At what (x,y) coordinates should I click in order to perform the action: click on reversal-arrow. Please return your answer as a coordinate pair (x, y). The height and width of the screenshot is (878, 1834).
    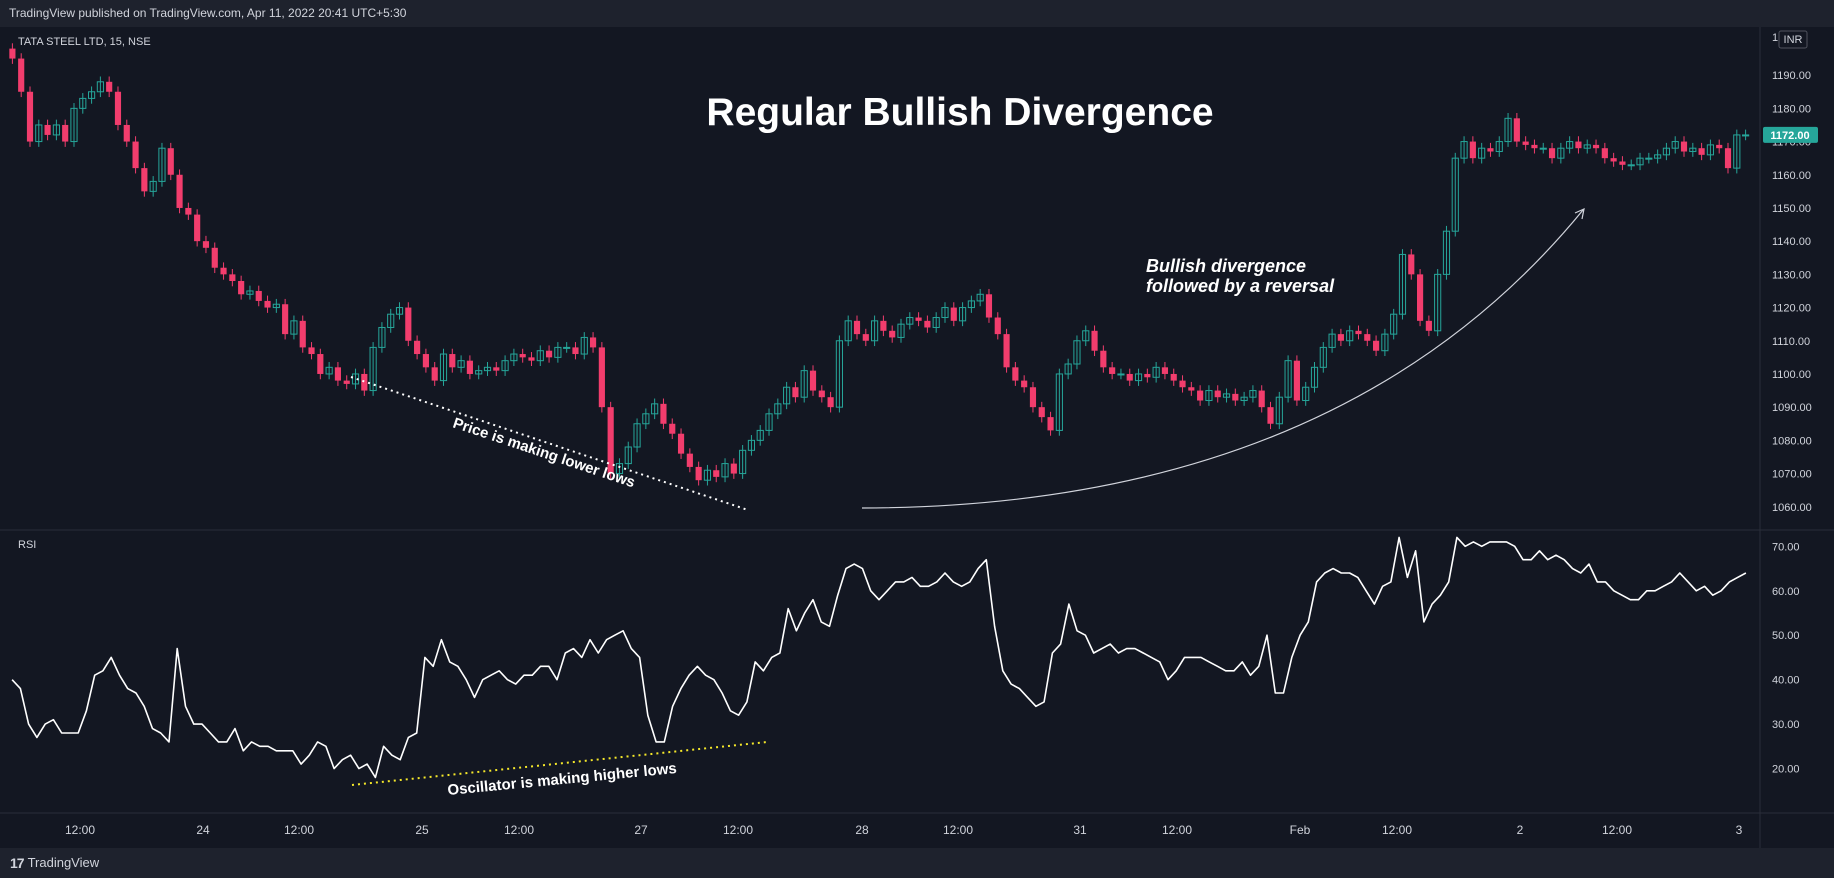
    Looking at the image, I should click on (1222, 359).